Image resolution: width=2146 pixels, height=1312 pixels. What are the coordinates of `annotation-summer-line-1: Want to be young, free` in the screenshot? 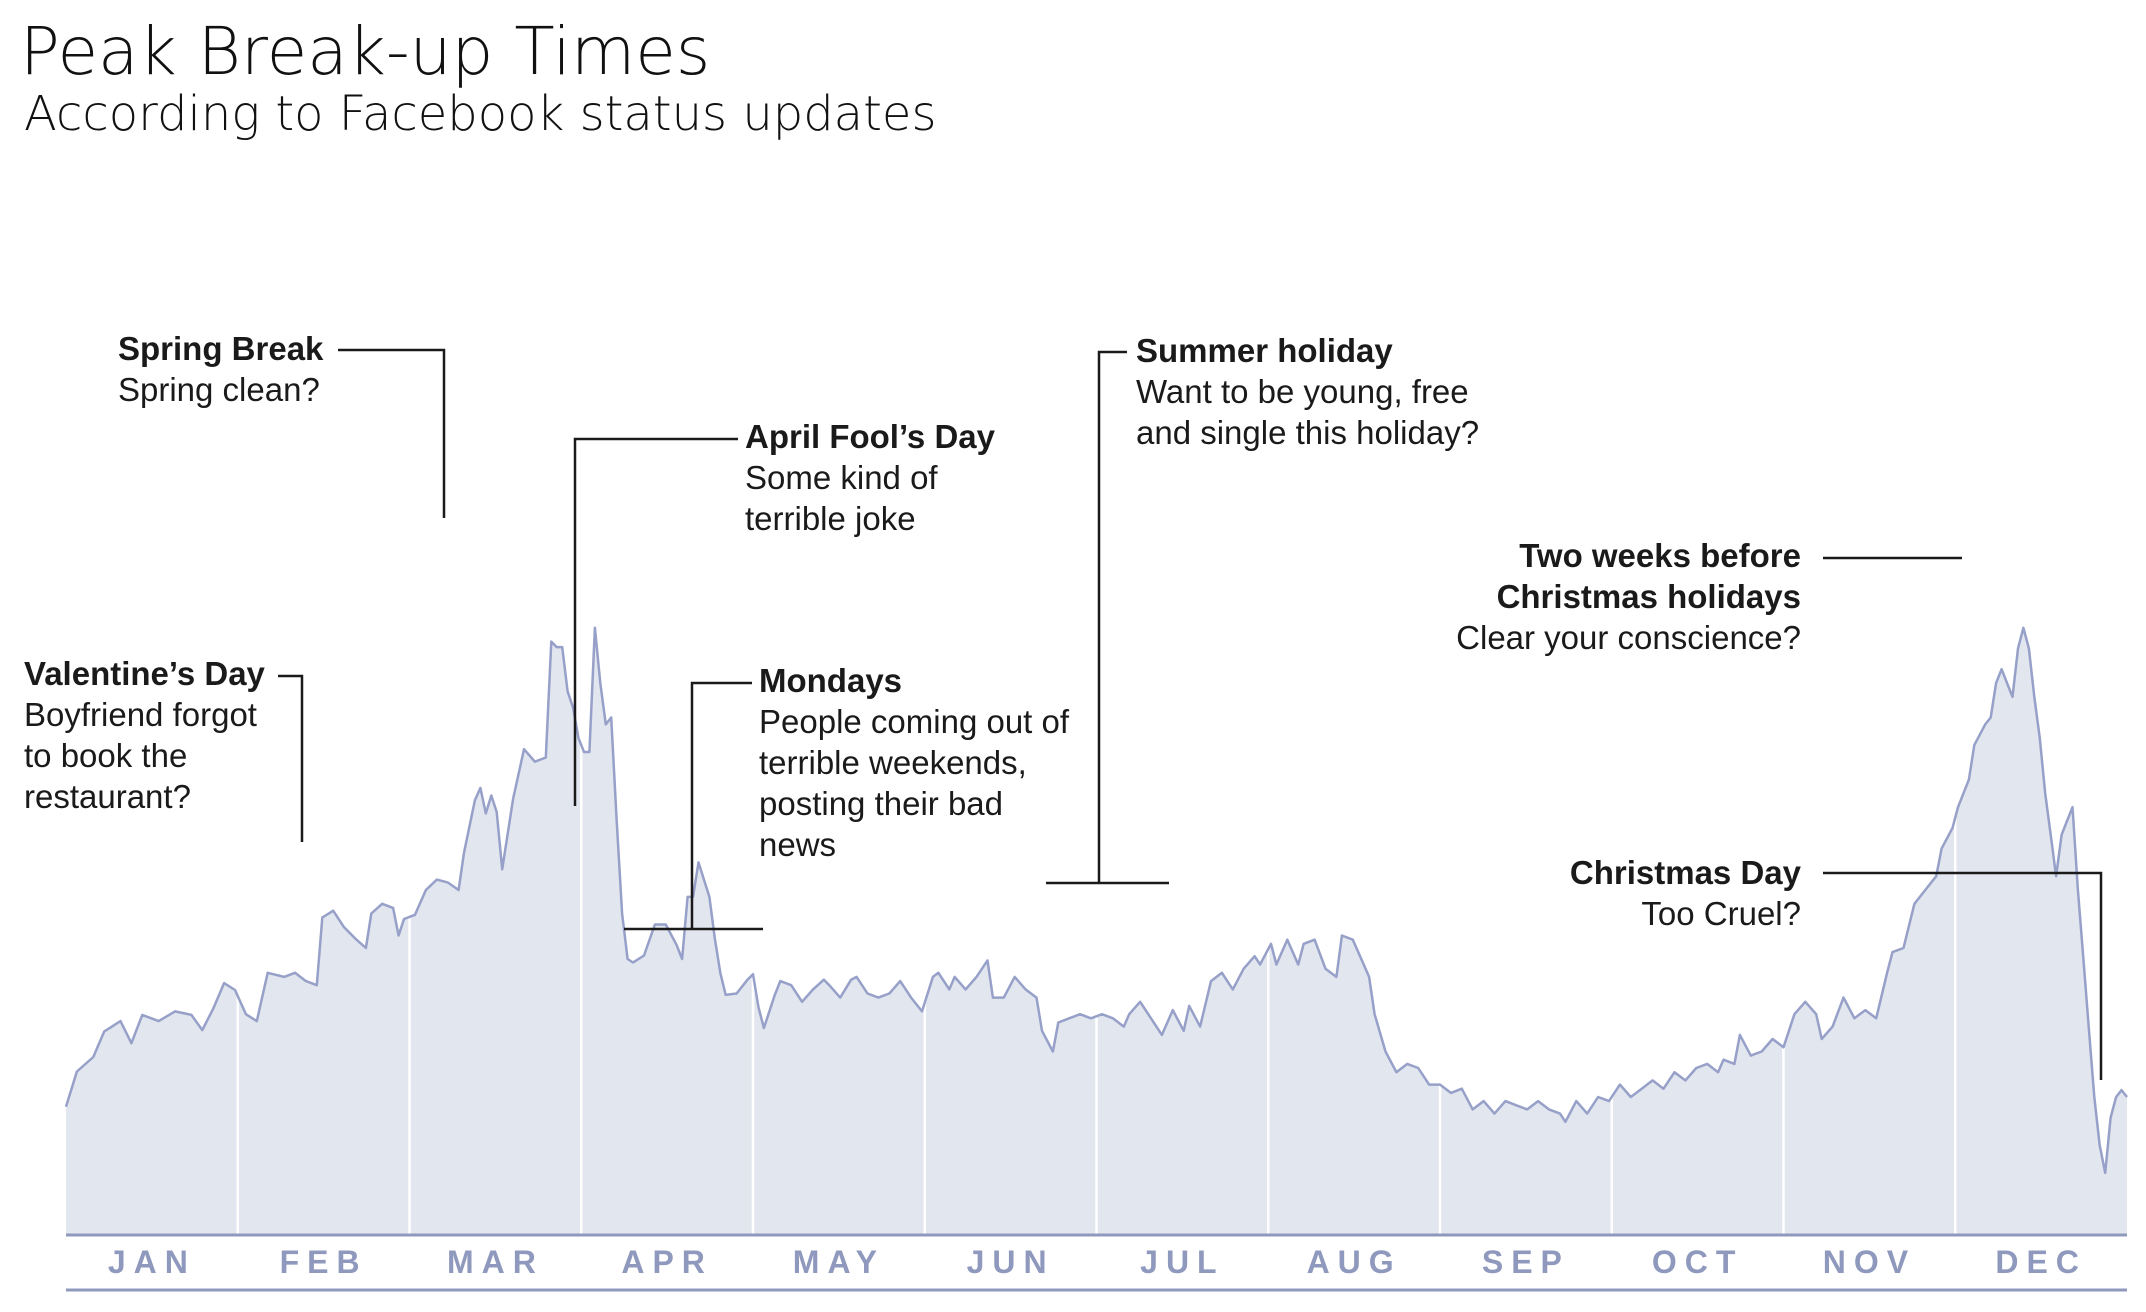 It's located at (1302, 391).